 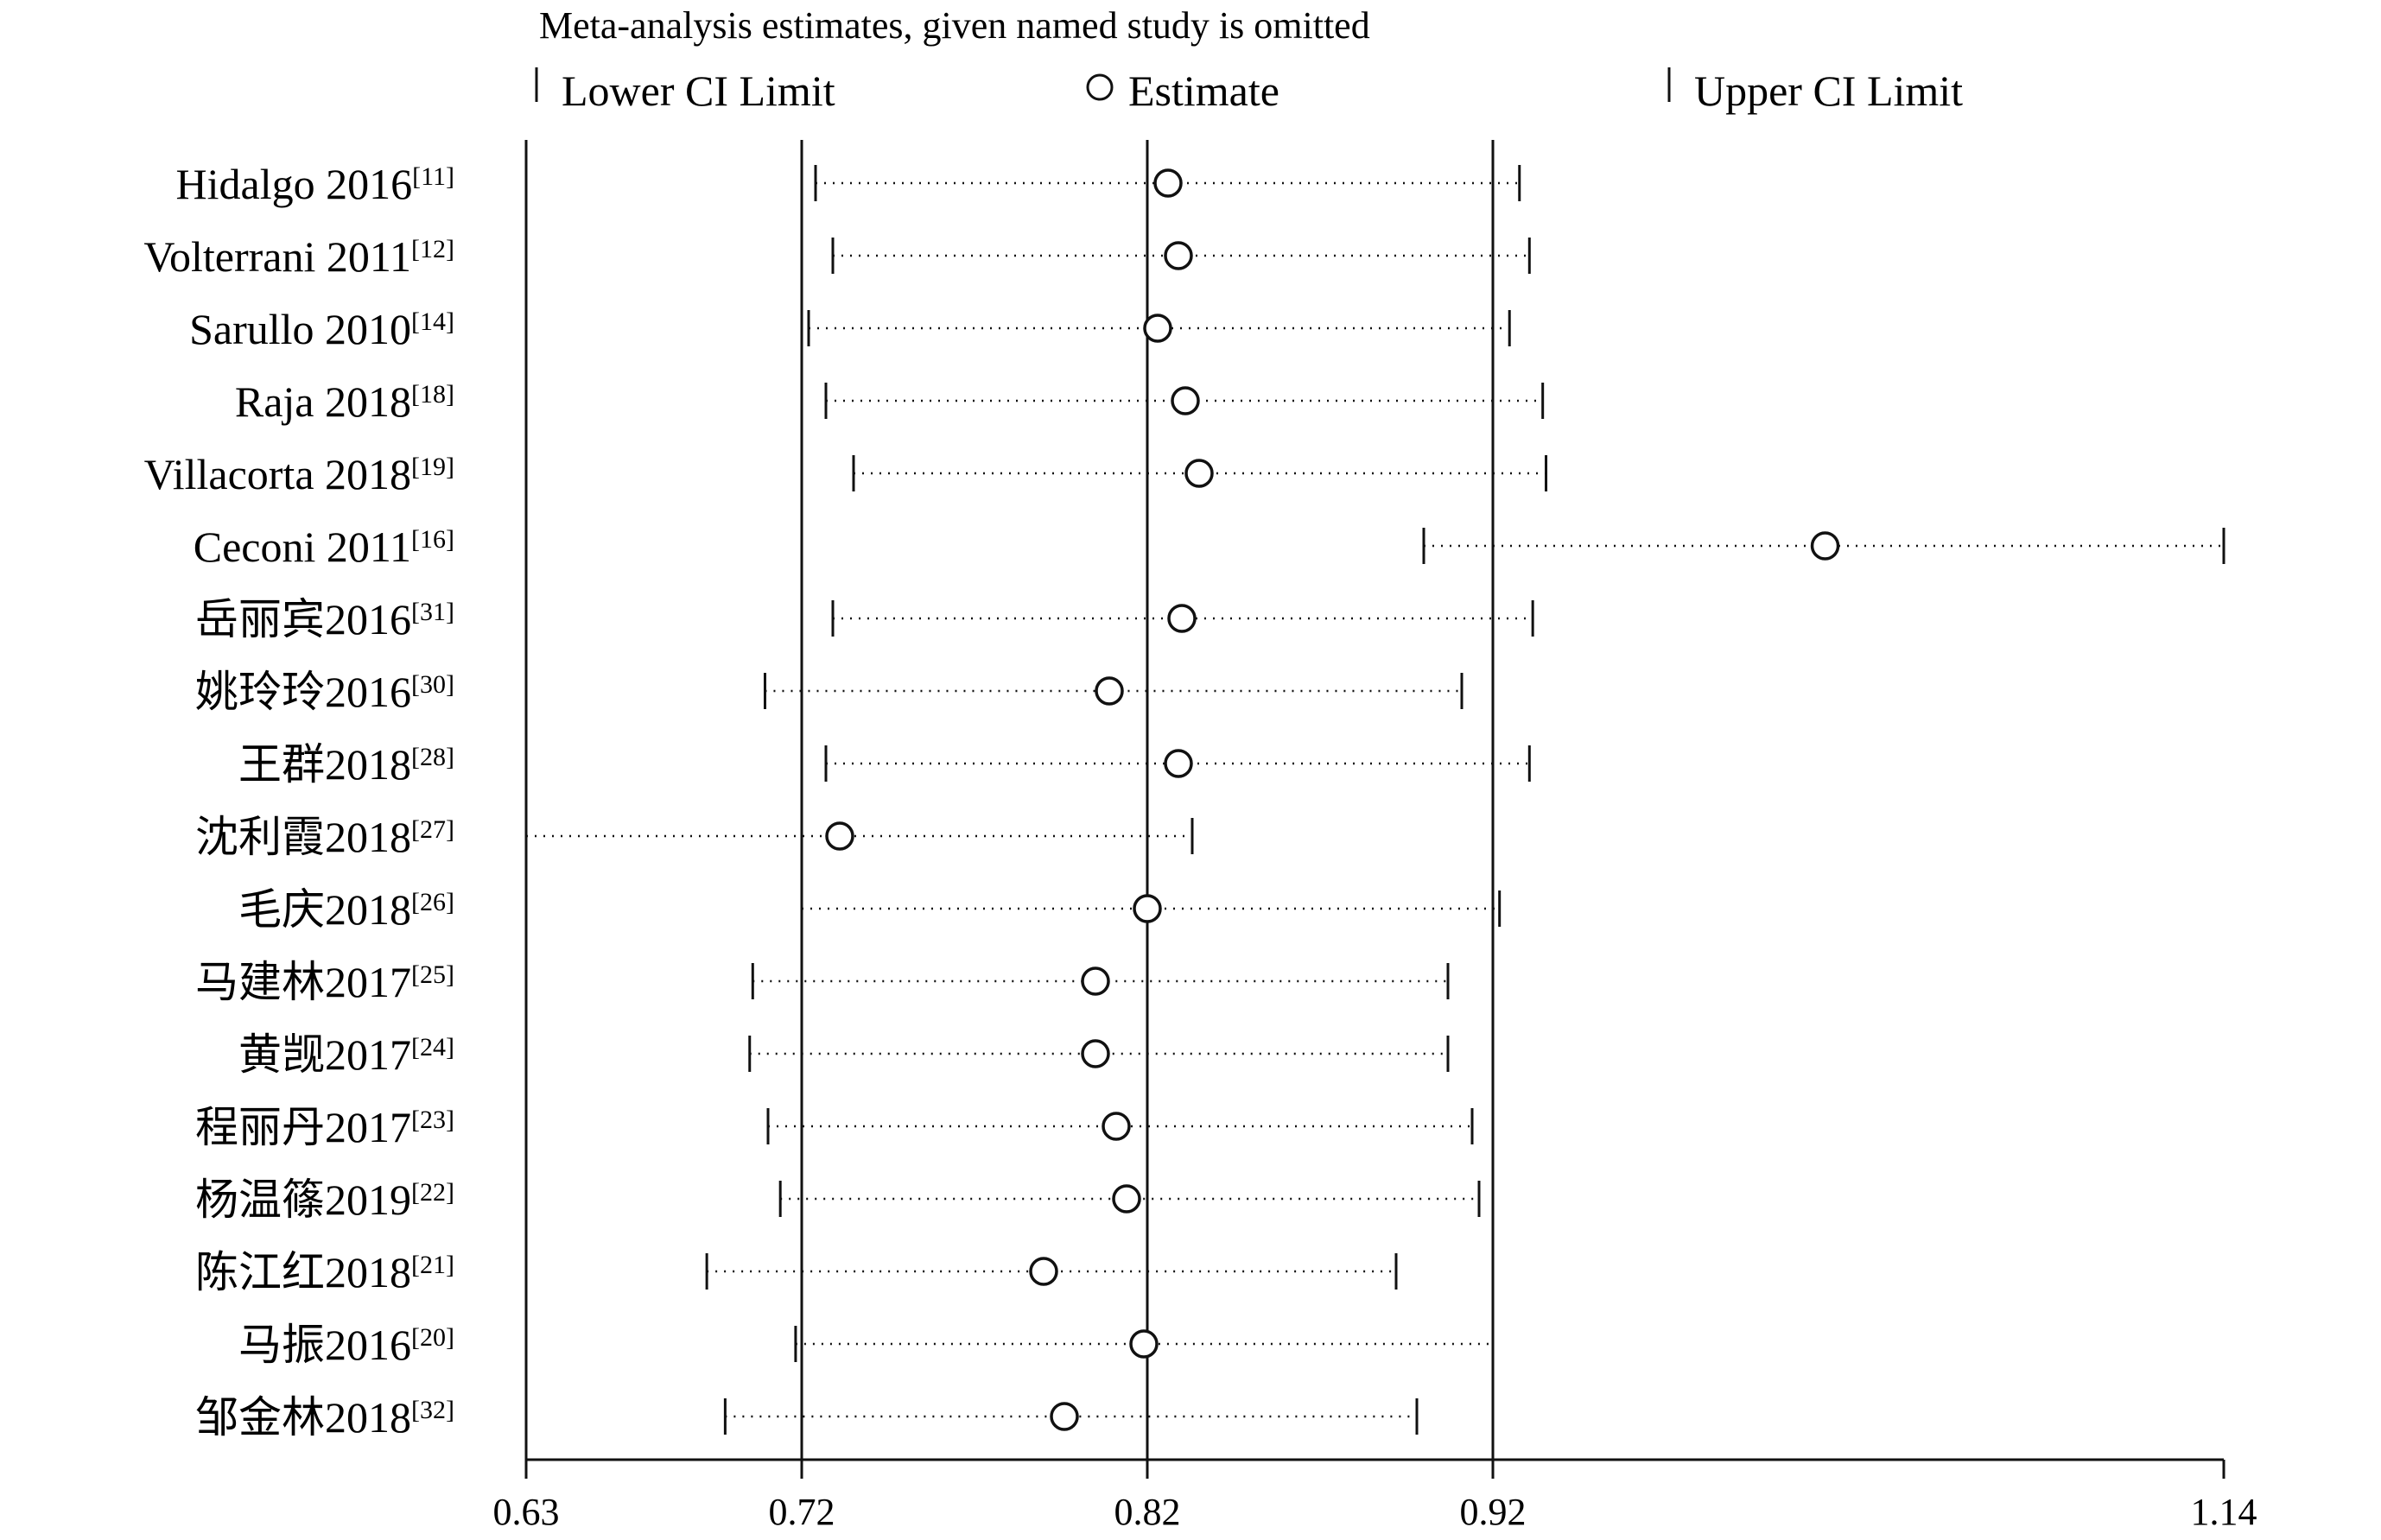 I want to click on study-reference: [24], so click(x=432, y=1047).